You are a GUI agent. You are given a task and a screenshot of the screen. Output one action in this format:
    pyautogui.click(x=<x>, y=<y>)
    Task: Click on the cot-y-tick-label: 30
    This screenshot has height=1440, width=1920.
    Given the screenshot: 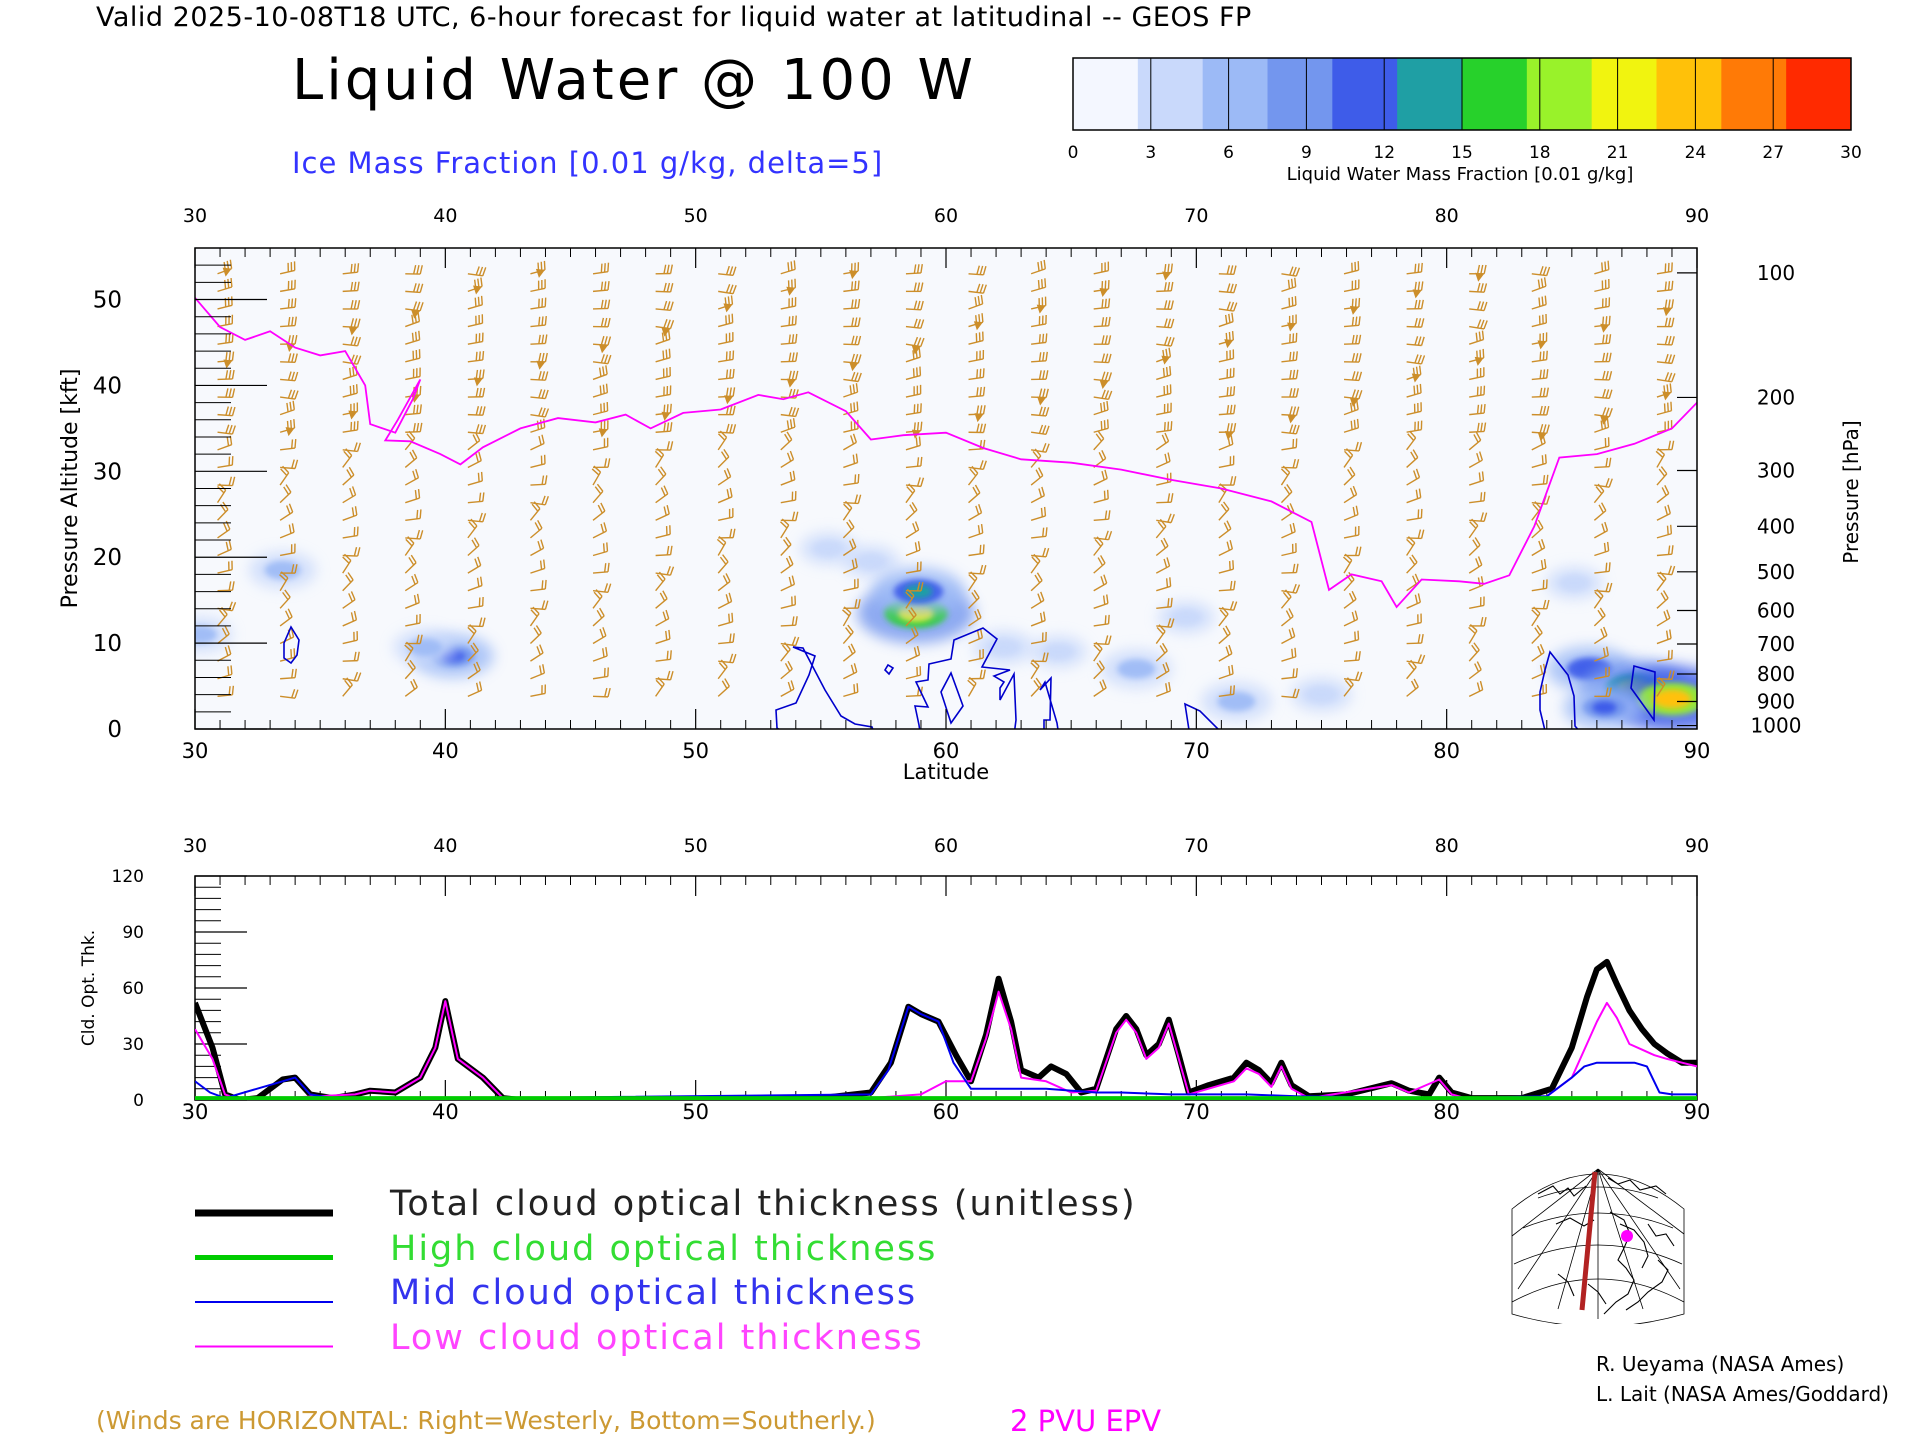 What is the action you would take?
    pyautogui.click(x=133, y=1045)
    